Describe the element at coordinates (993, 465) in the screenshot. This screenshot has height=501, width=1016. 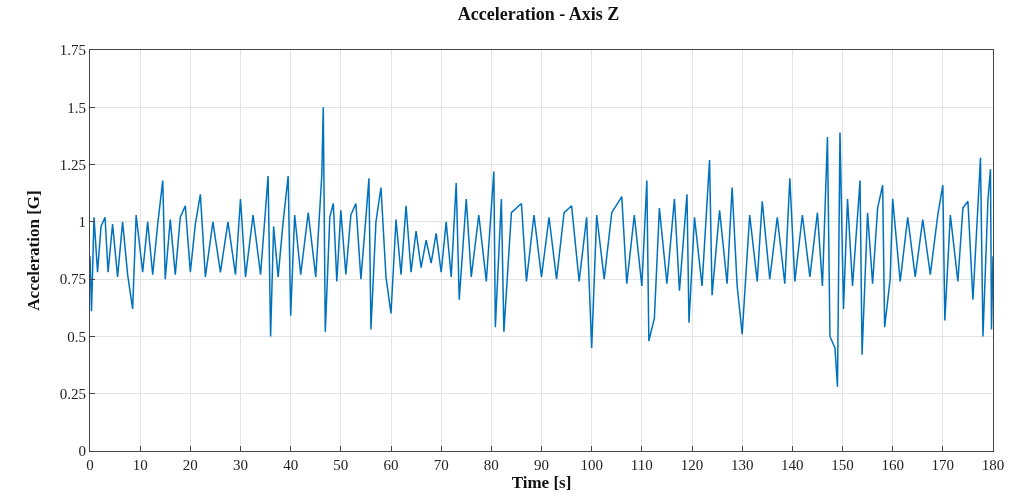
I see `x-tick-label: 180` at that location.